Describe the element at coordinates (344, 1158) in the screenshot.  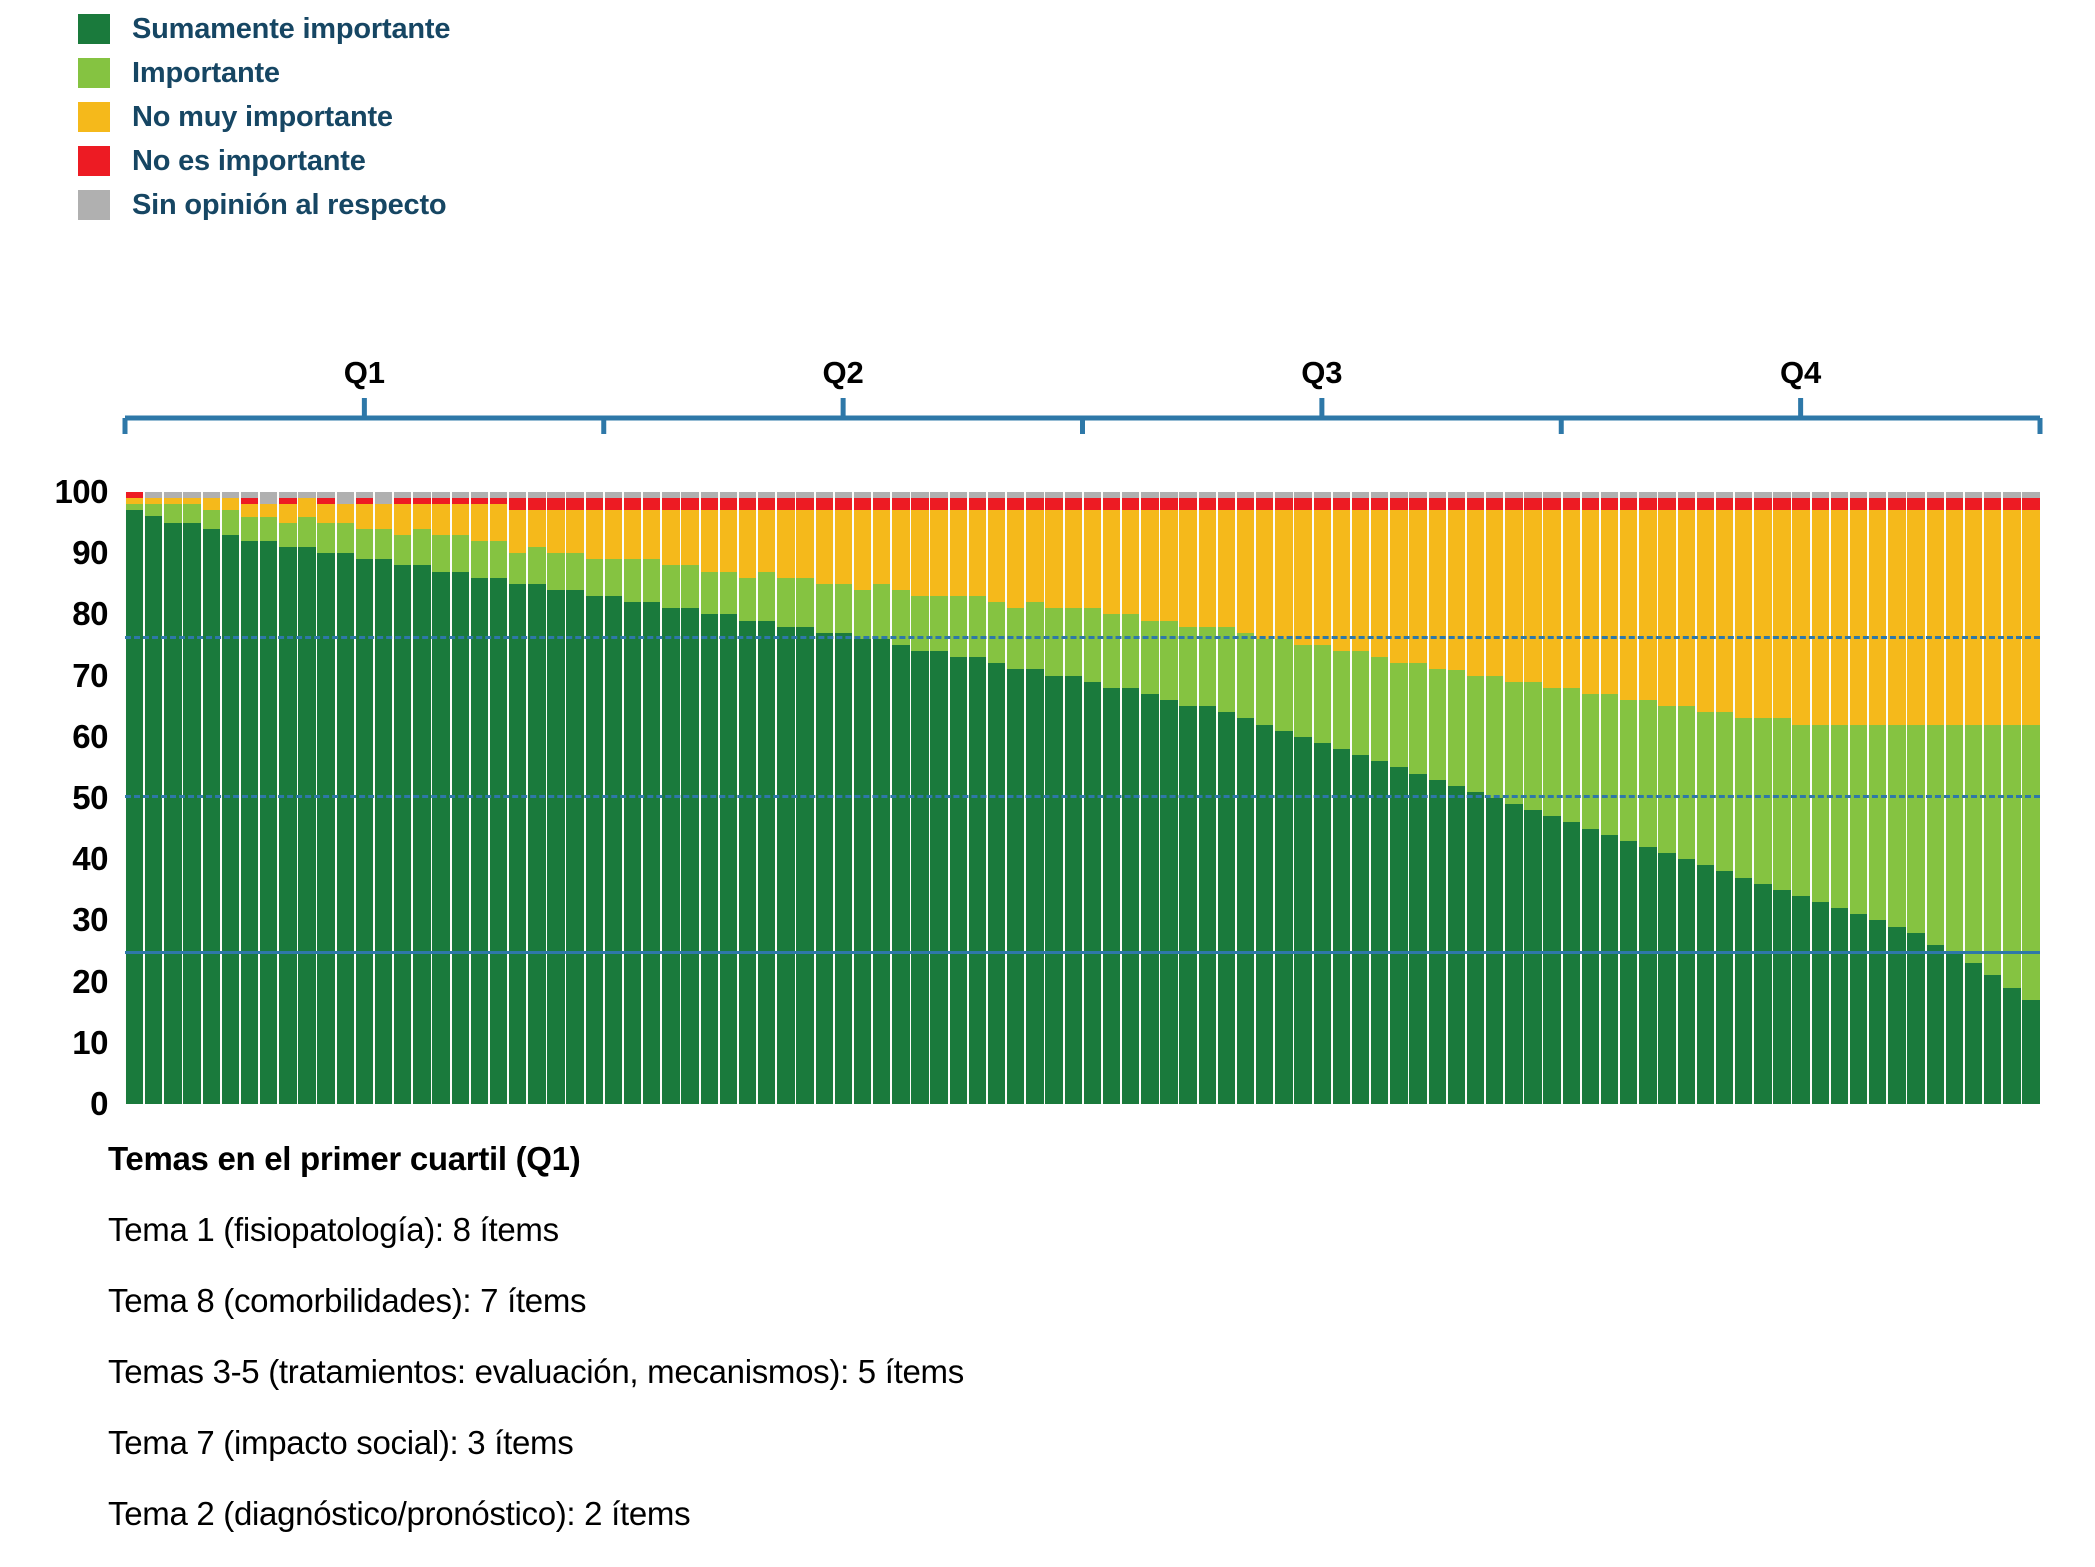
I see `notes-title: Temas en el primer cuartil (Q1)` at that location.